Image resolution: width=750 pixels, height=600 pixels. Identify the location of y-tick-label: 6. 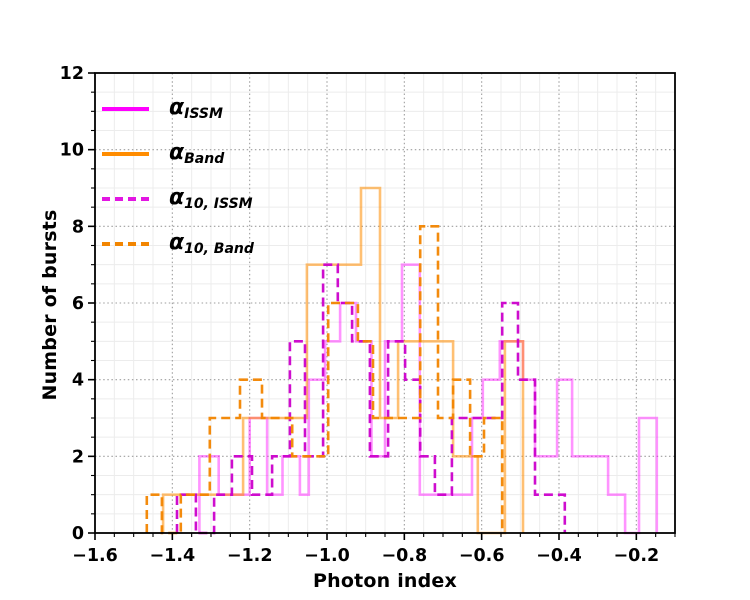
(78, 304).